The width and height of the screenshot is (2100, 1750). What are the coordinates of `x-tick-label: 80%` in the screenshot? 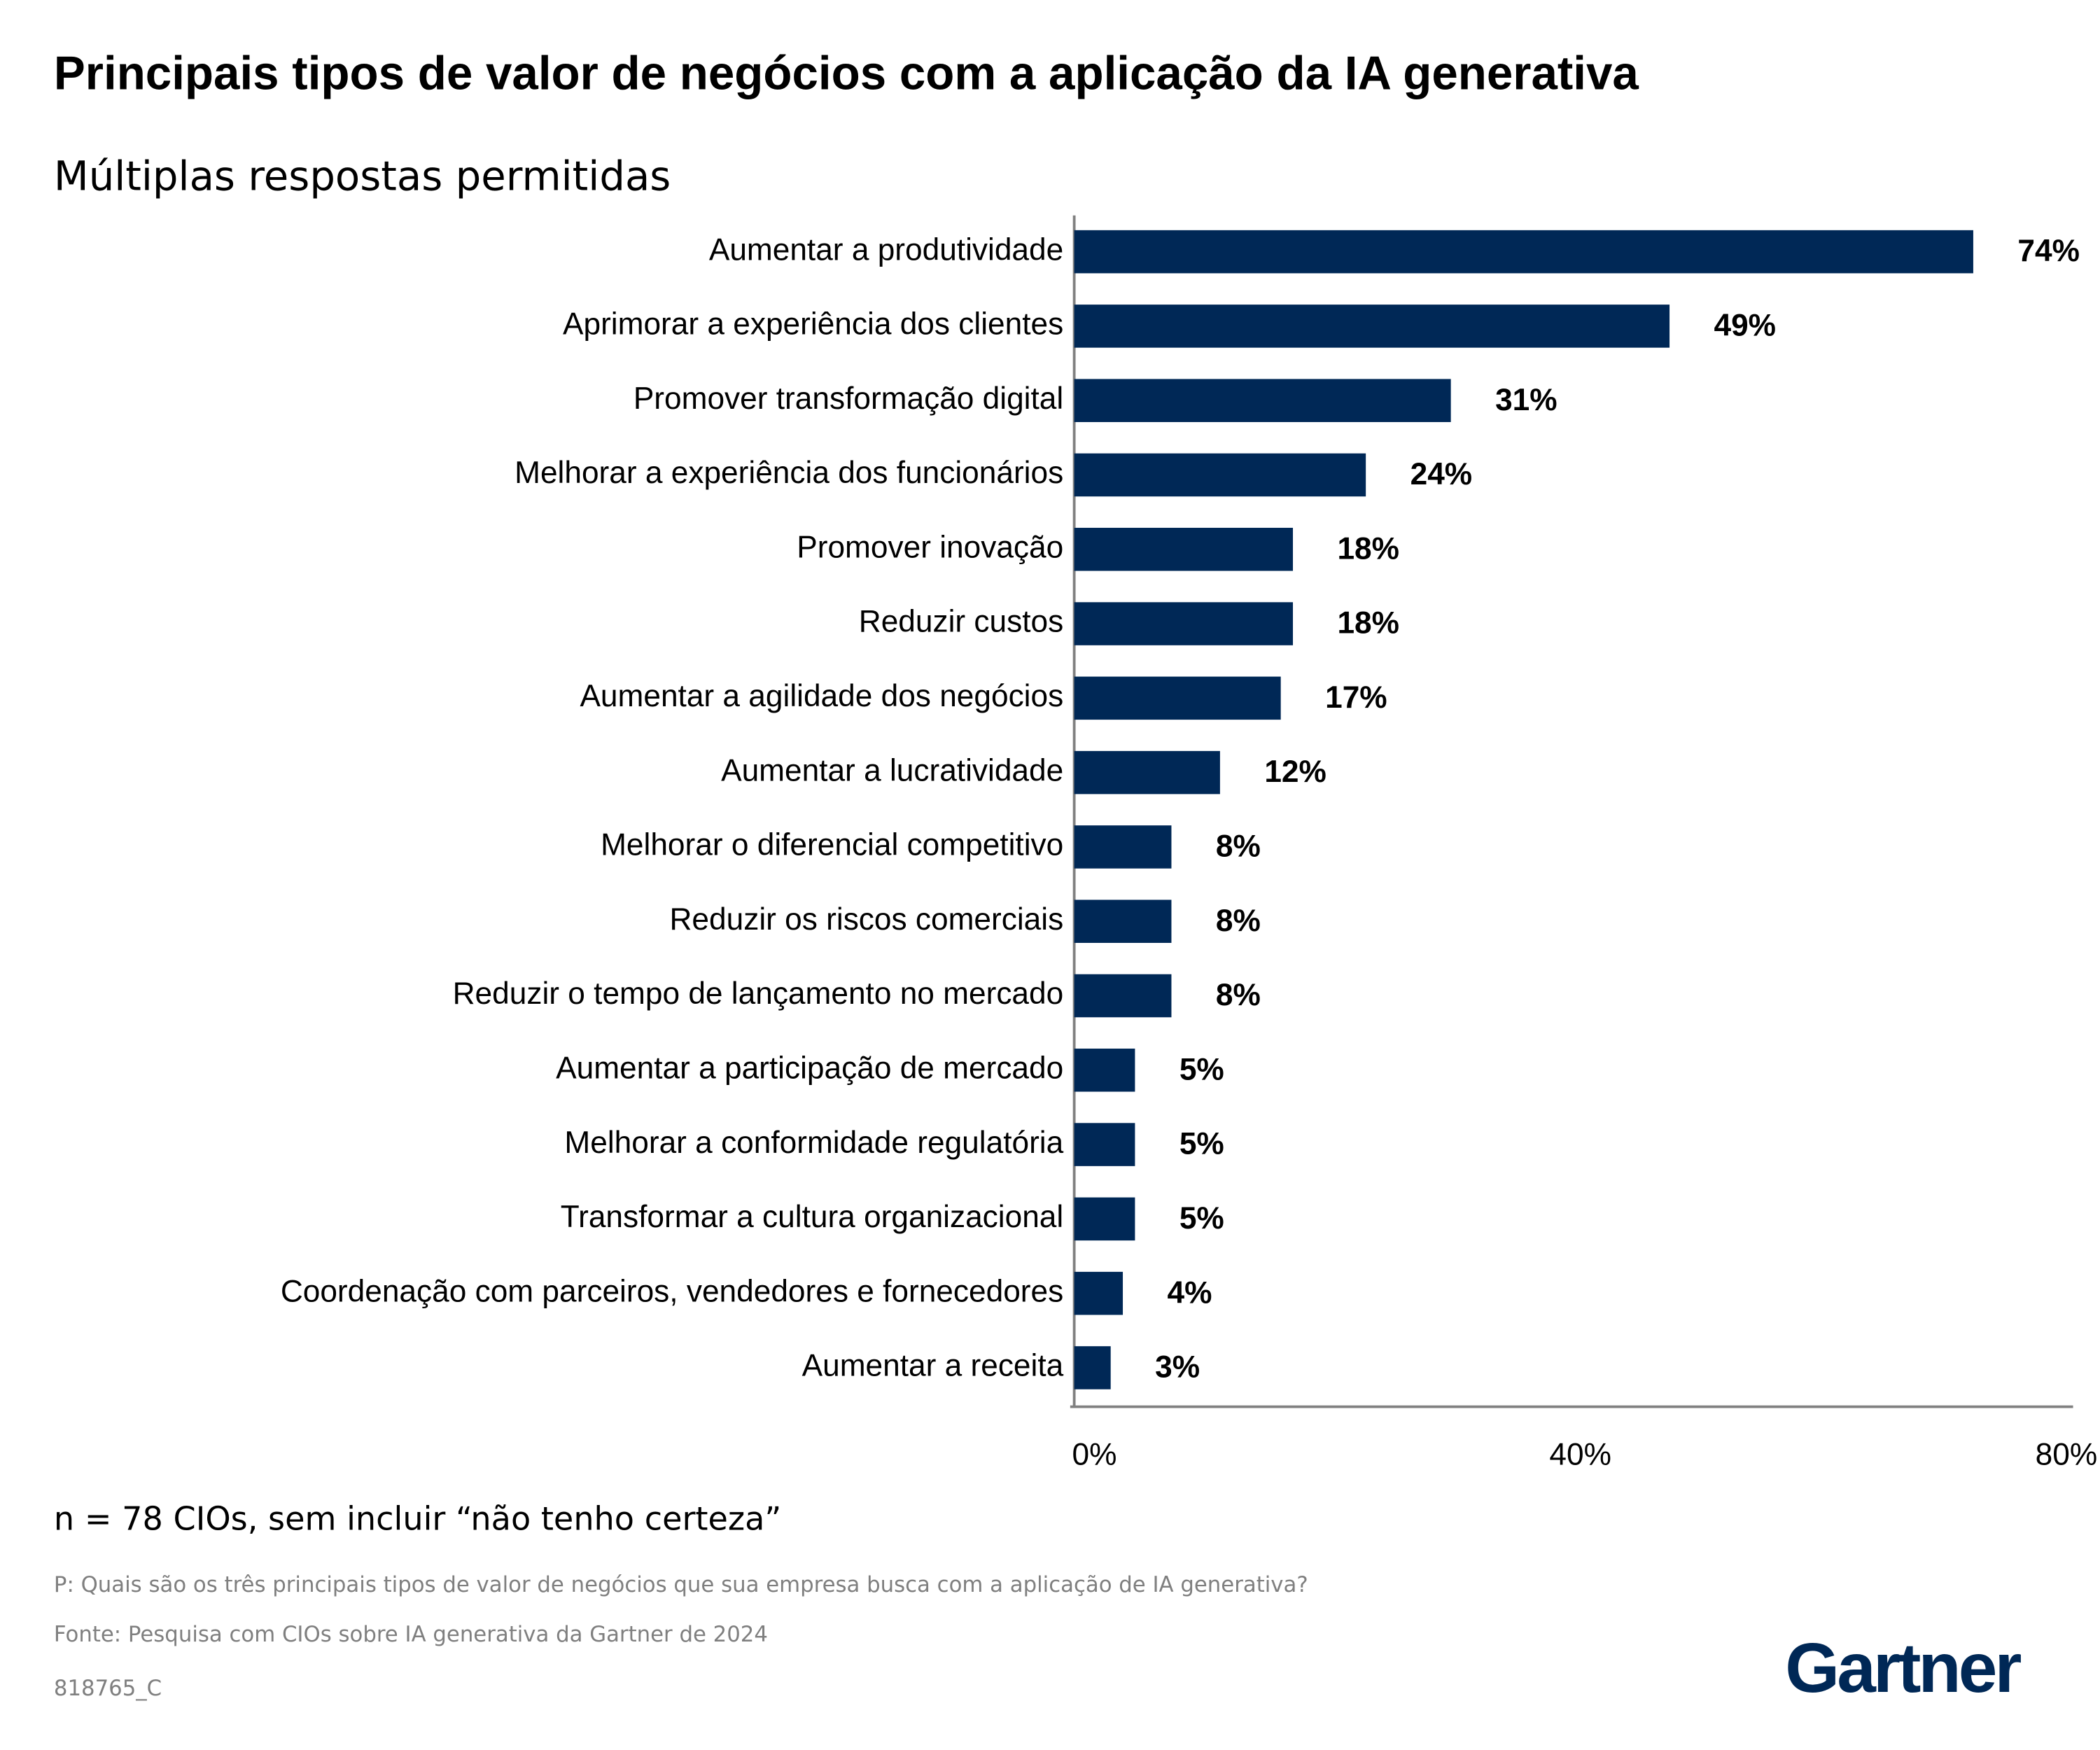 It's located at (2067, 1454).